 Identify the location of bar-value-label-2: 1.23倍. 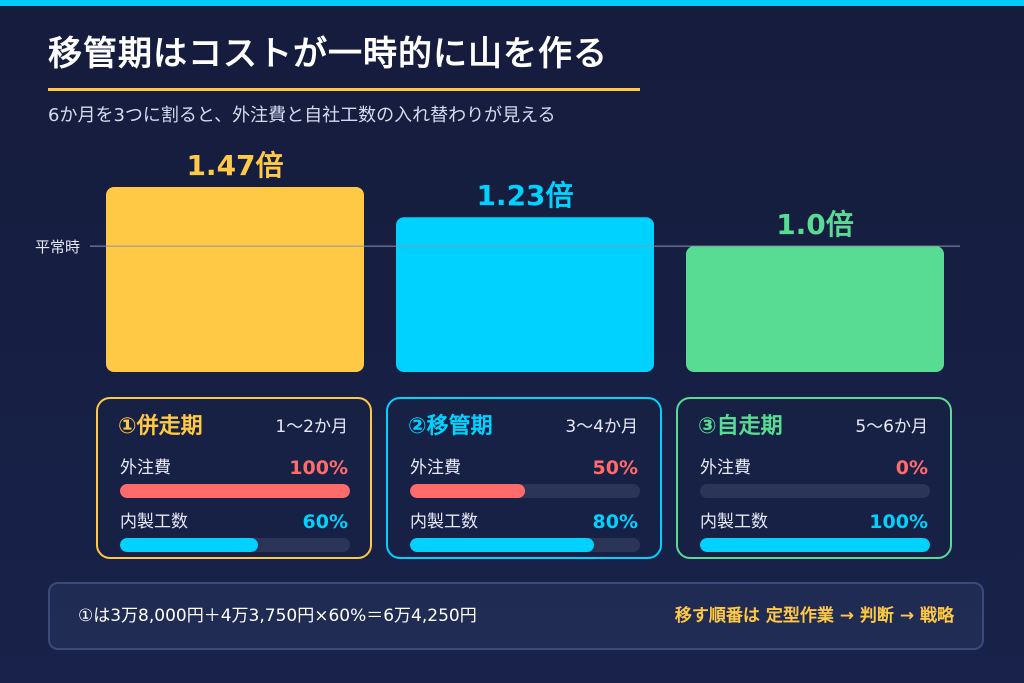
(524, 195).